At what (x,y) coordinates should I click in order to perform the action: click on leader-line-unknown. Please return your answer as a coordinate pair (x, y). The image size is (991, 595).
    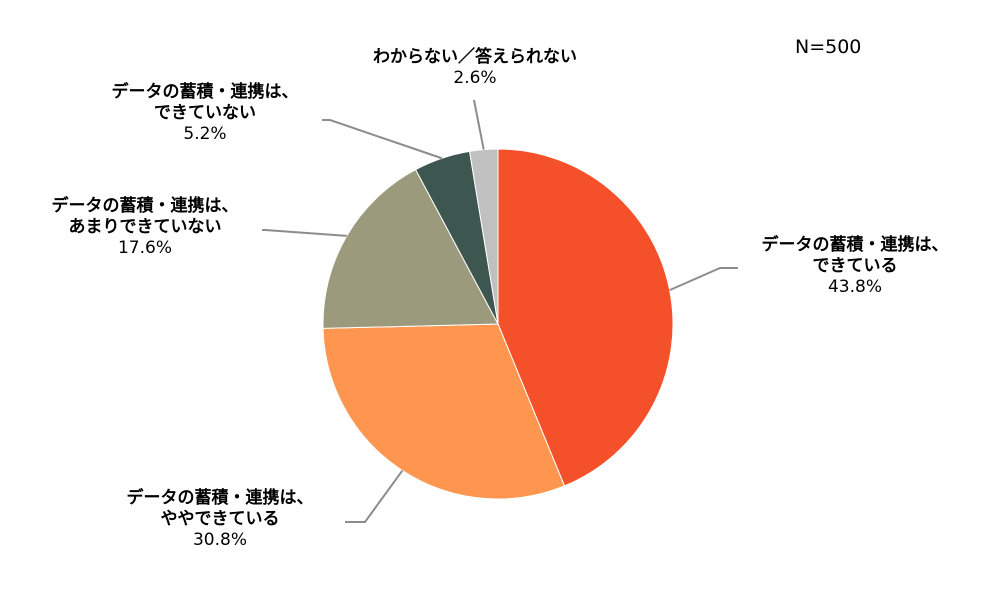
    Looking at the image, I should click on (479, 124).